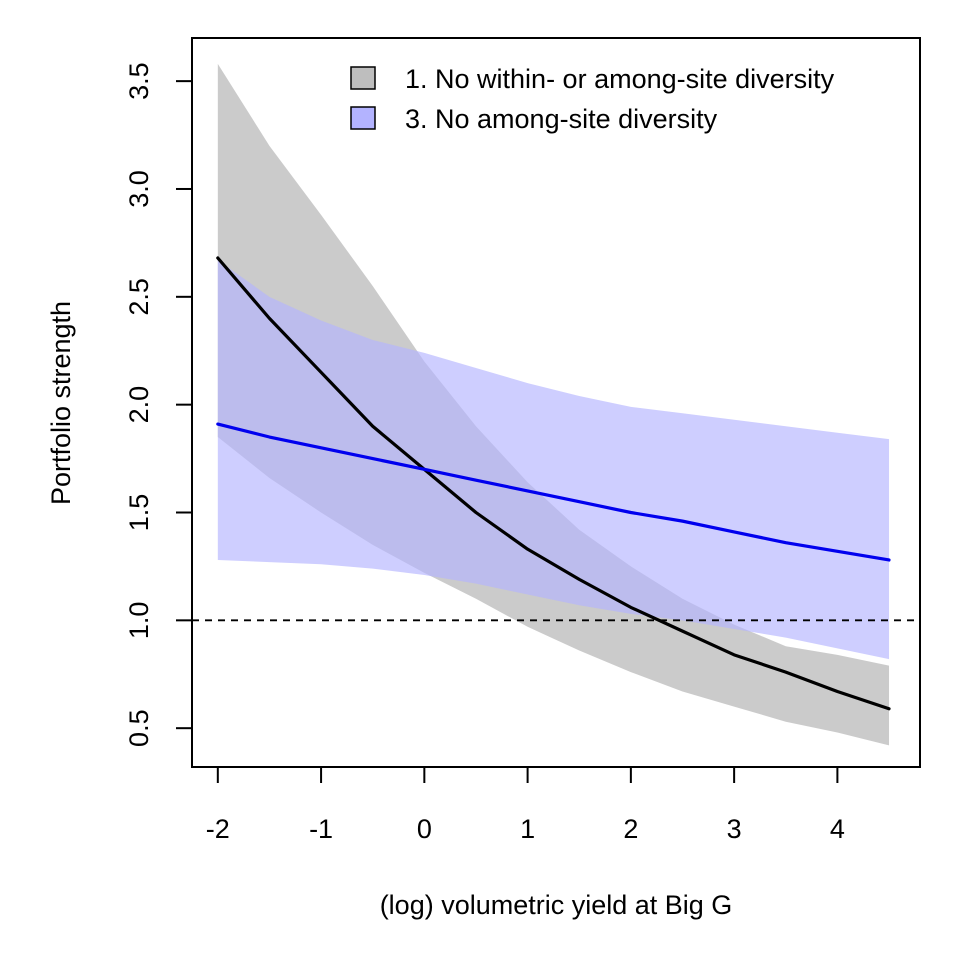  I want to click on y-axis: 0.5 1.0 1.5 2.0 2.5 3.0 3.5, so click(158, 404).